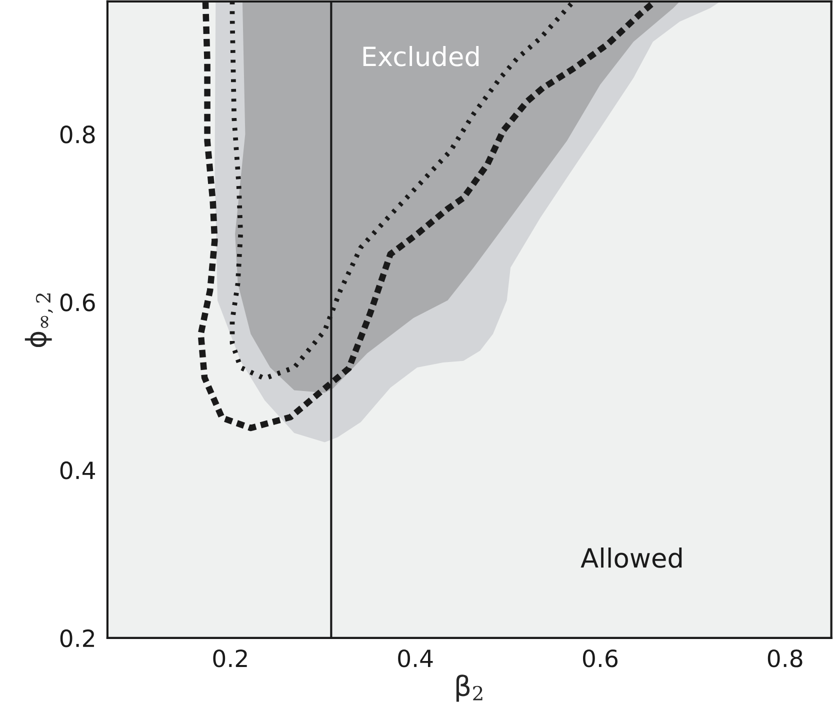 This screenshot has height=720, width=833. What do you see at coordinates (77, 638) in the screenshot?
I see `y-tick-label: 0.2` at bounding box center [77, 638].